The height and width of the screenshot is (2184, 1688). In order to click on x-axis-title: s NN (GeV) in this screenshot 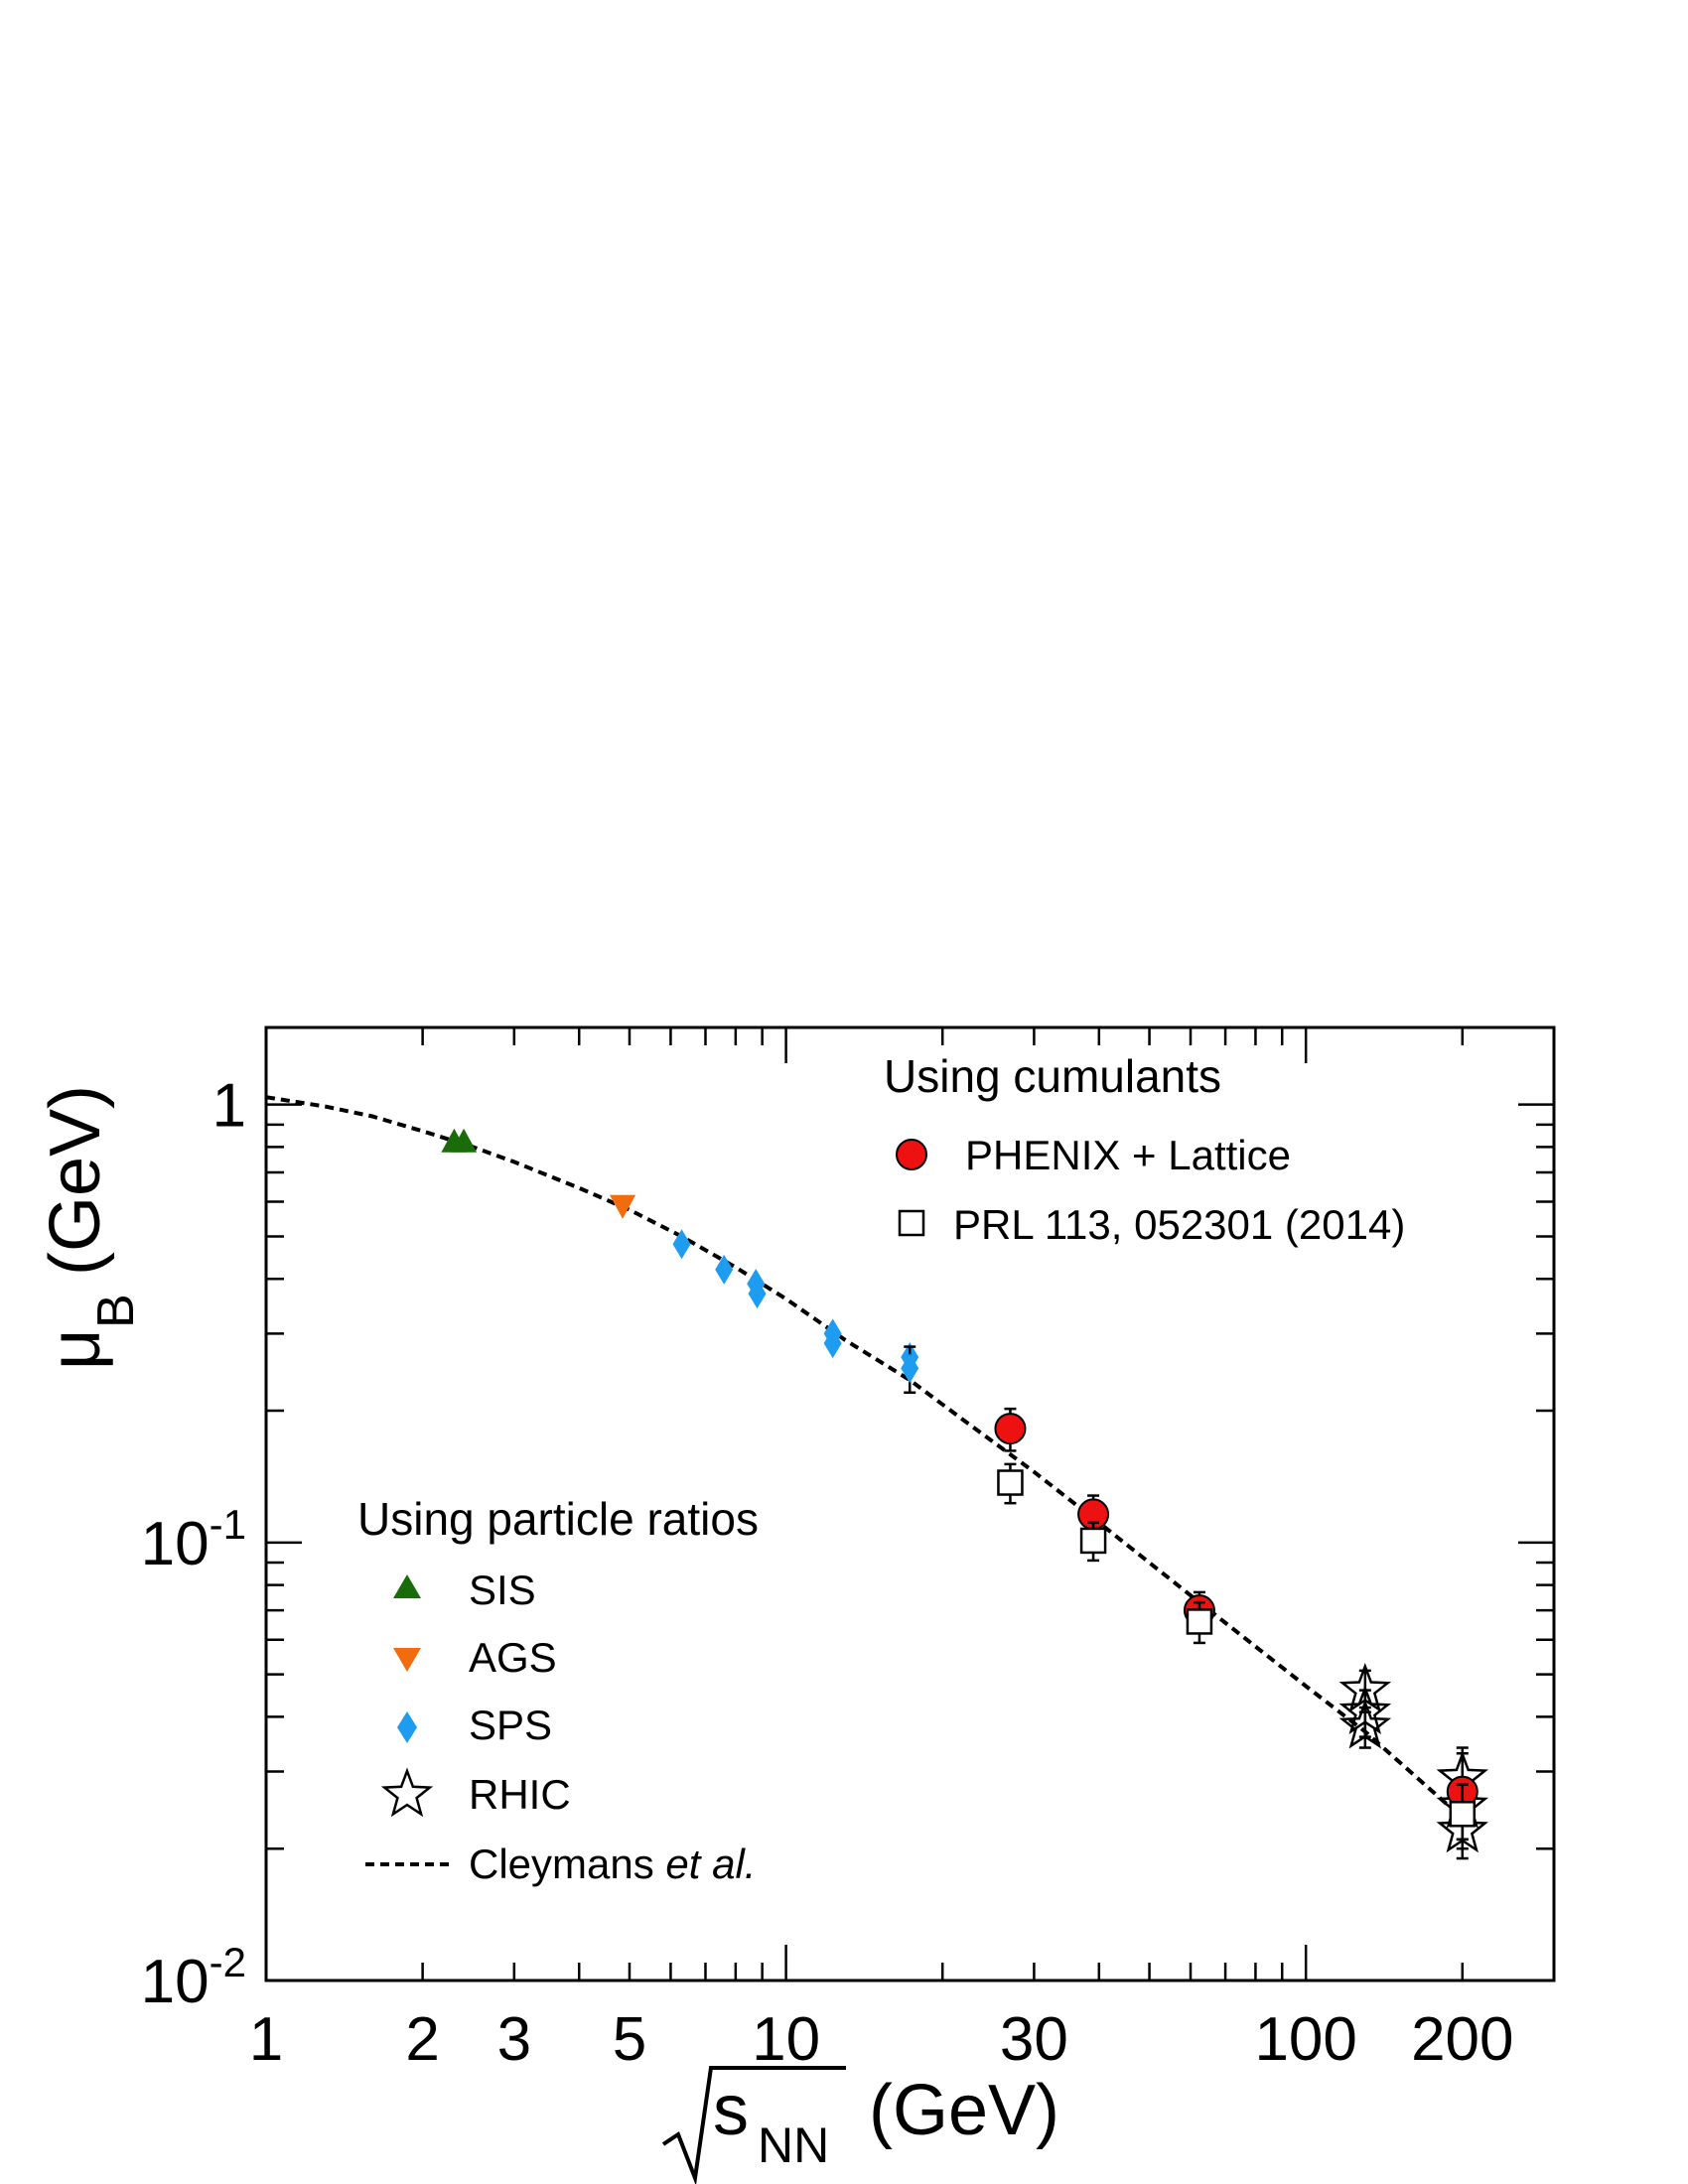, I will do `click(860, 2125)`.